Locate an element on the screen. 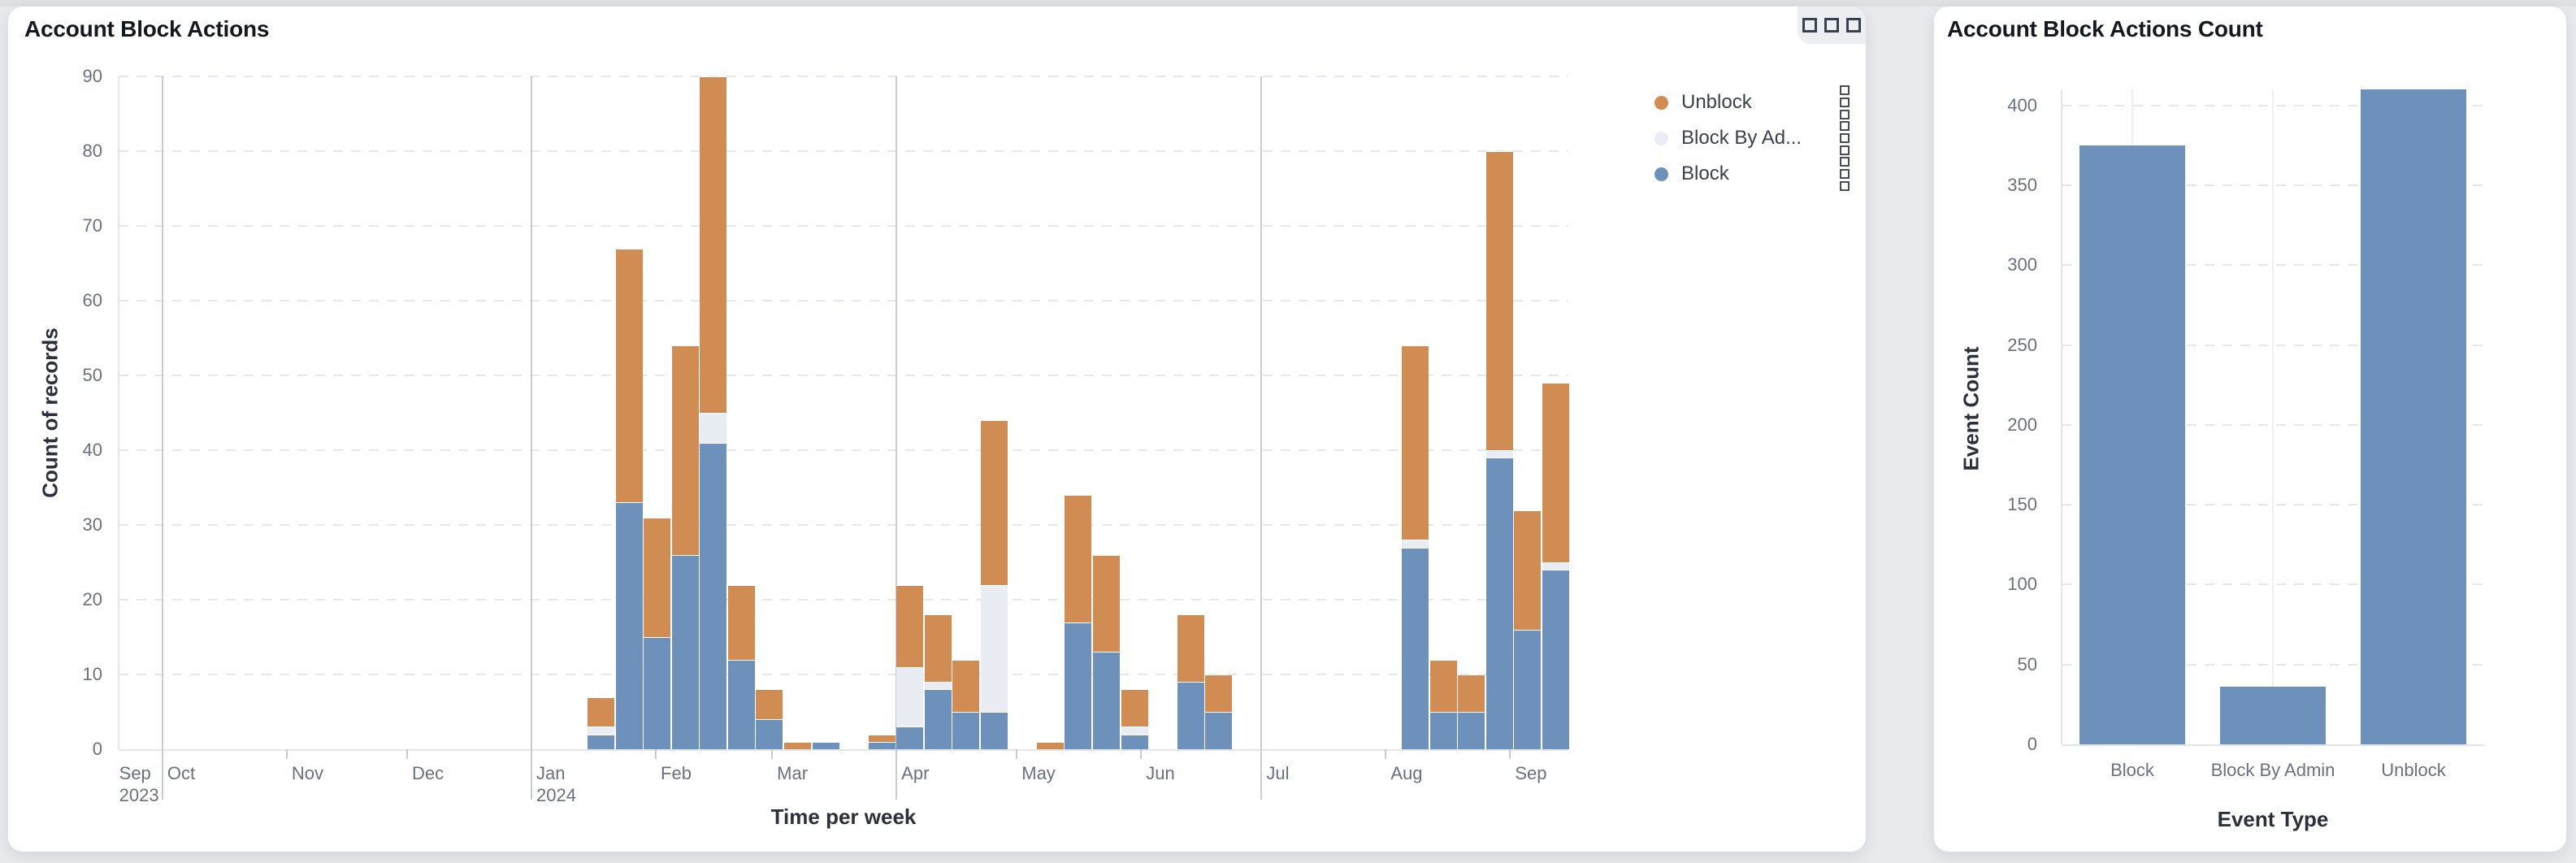 Image resolution: width=2576 pixels, height=863 pixels. y-tick-label: 350 is located at coordinates (2022, 184).